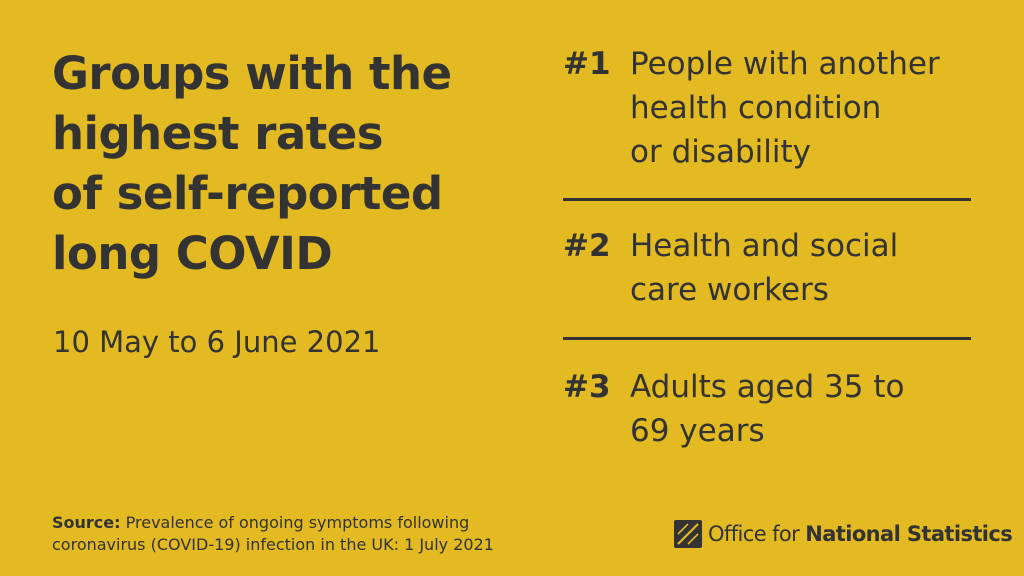  Describe the element at coordinates (252, 73) in the screenshot. I see `headline-line: Groups with the` at that location.